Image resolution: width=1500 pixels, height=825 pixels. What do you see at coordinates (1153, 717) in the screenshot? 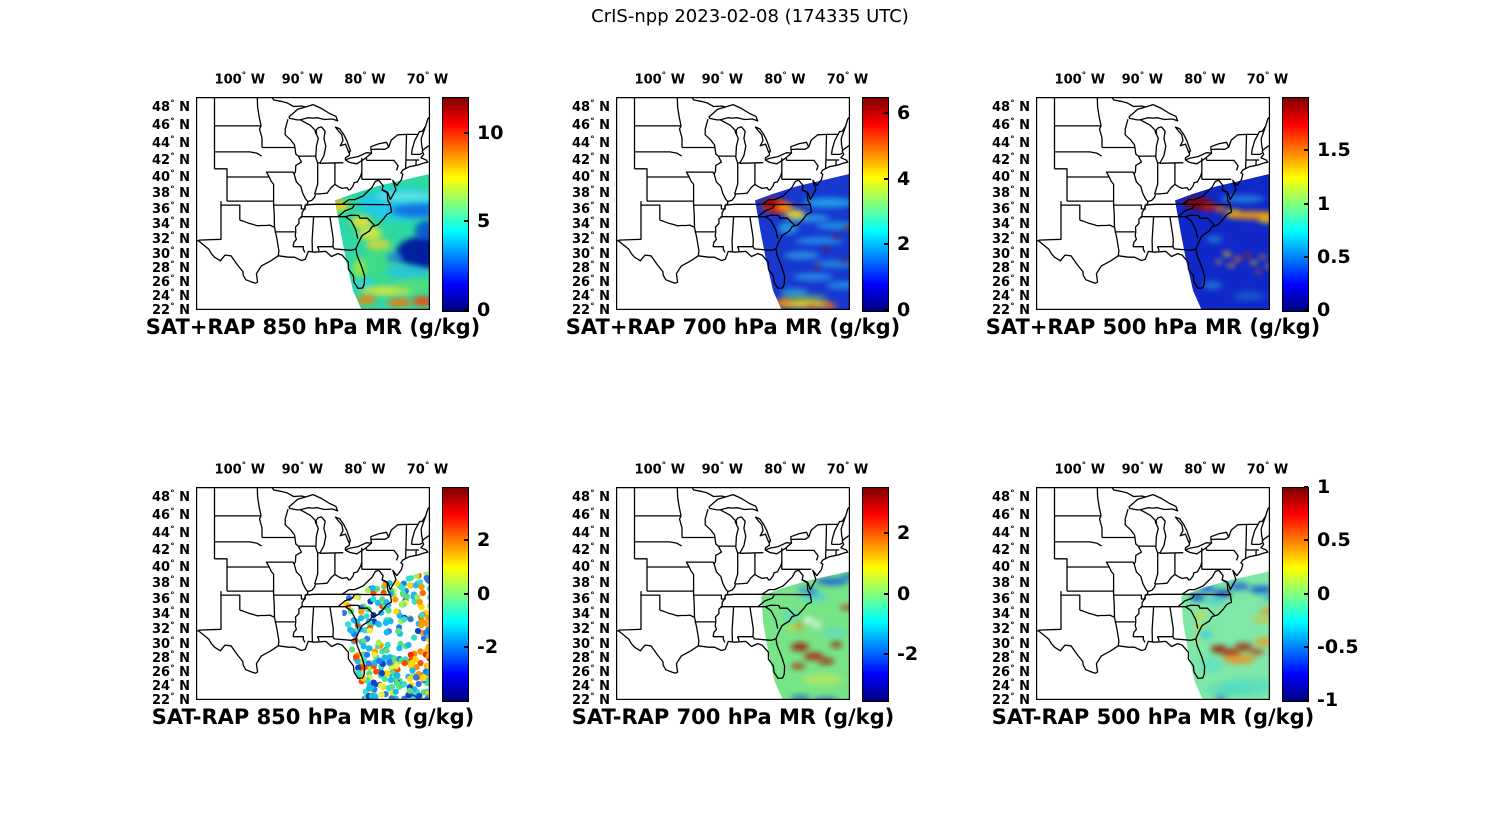
I see `panel-title-sat-minus-rap-500: SAT-RAP 500 hPa MR (g/kg)` at bounding box center [1153, 717].